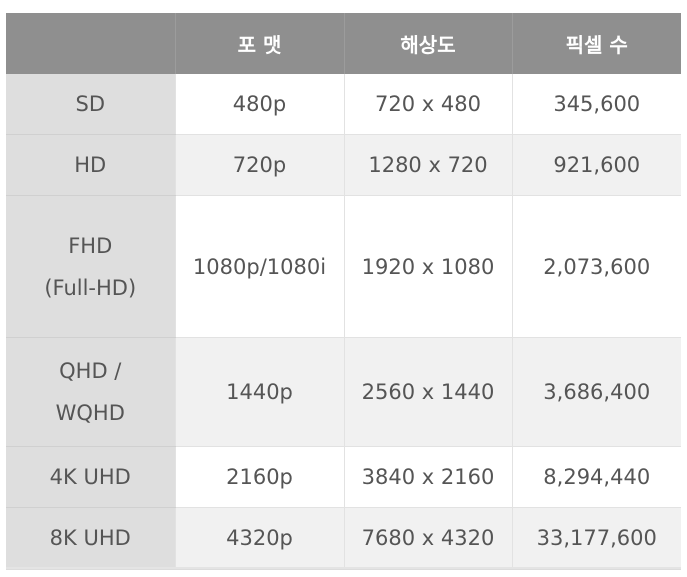 This screenshot has width=687, height=577. I want to click on table-bottom-rule, so click(343, 568).